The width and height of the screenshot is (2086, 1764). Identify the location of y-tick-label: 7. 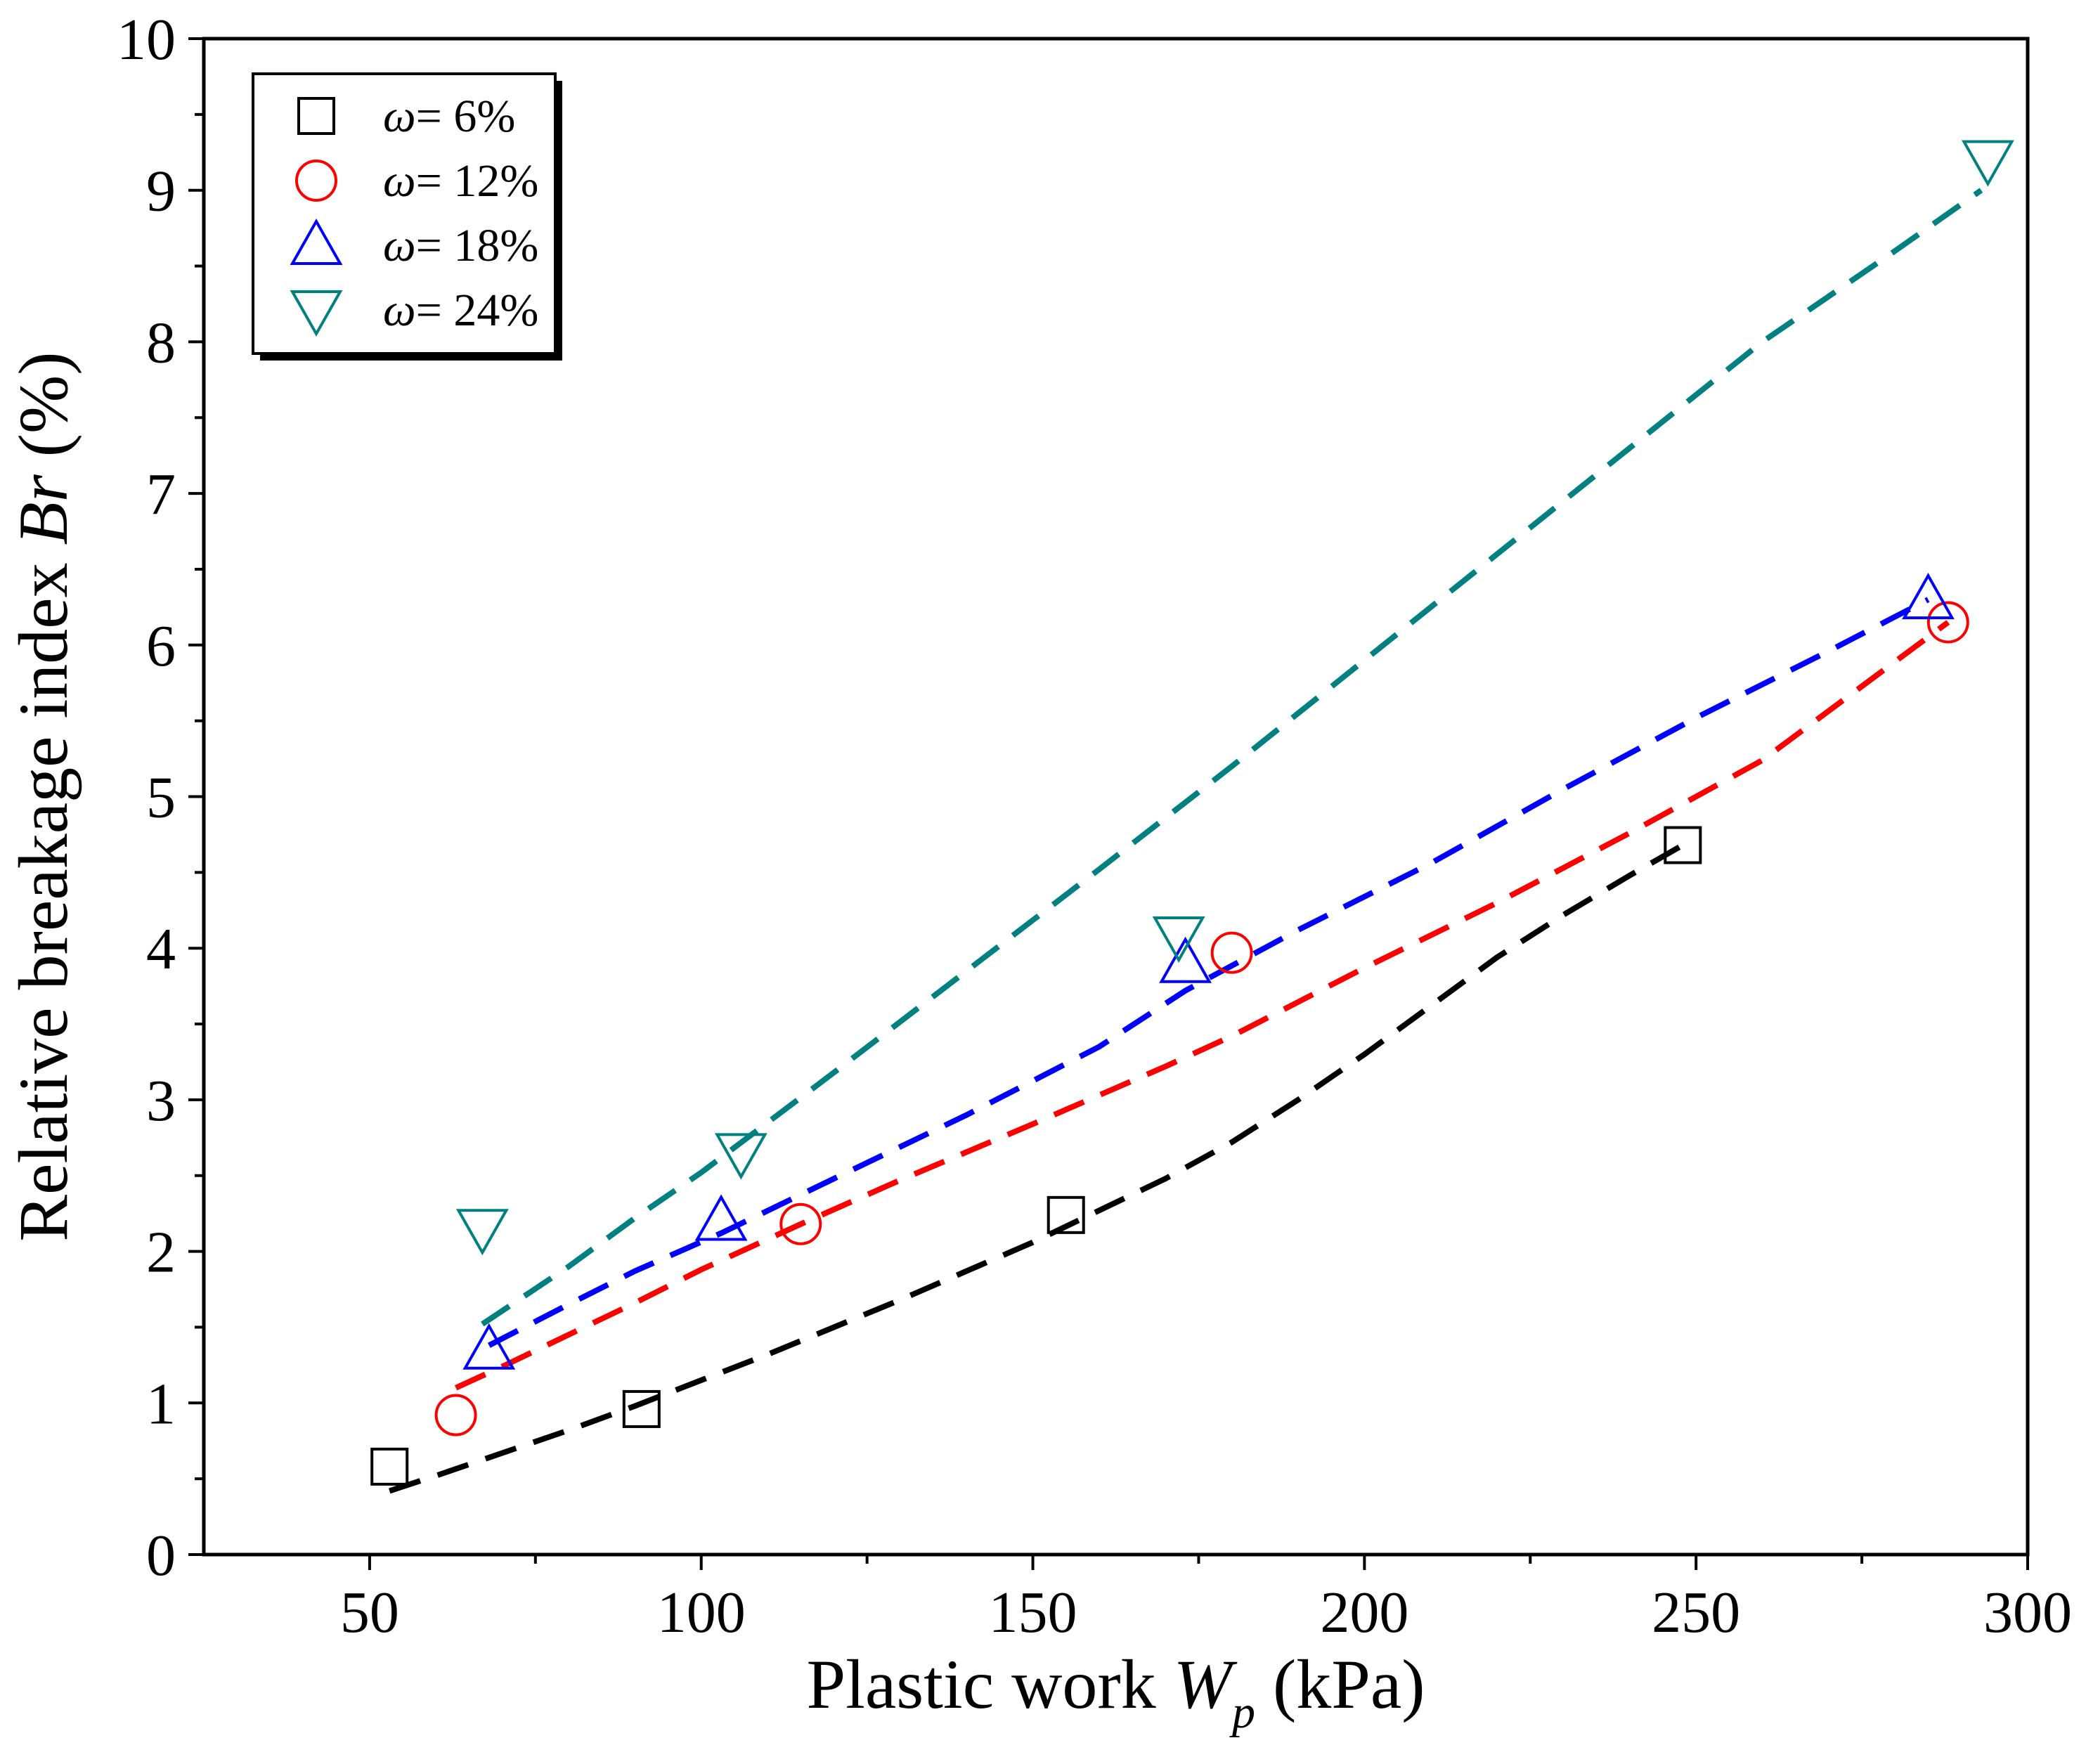
(161, 494).